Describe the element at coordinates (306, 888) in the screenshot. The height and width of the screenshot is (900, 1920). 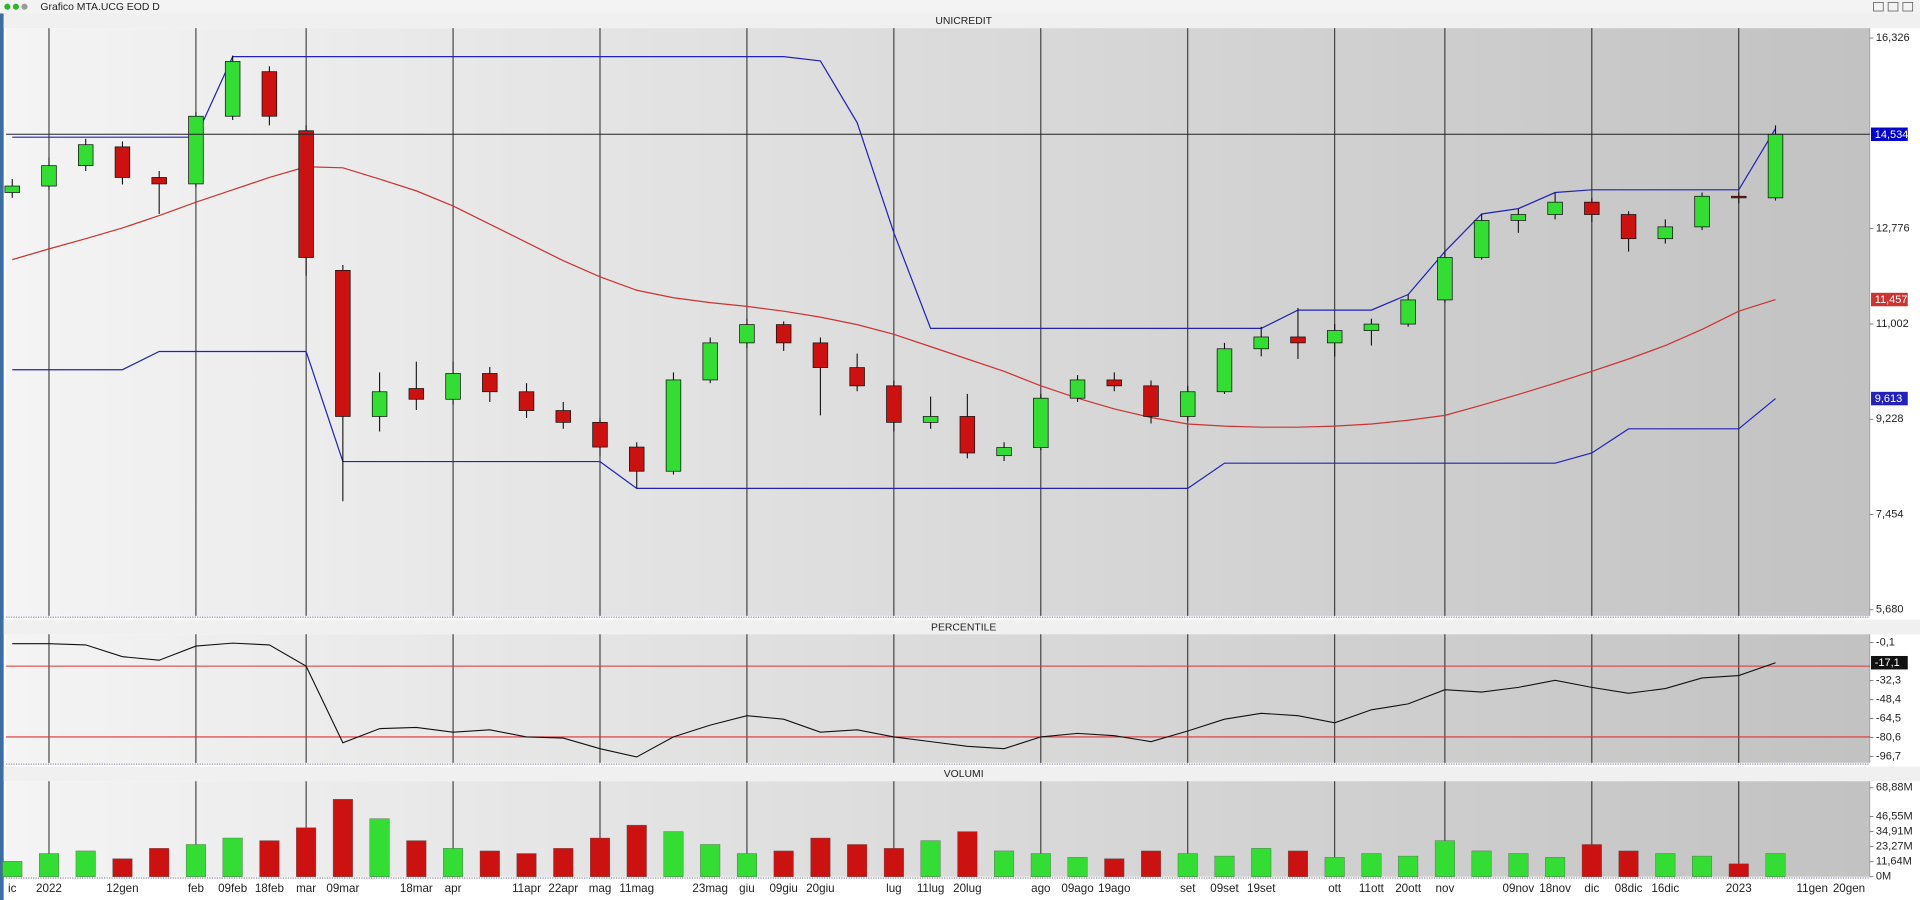
I see `x-tick-label: mar` at that location.